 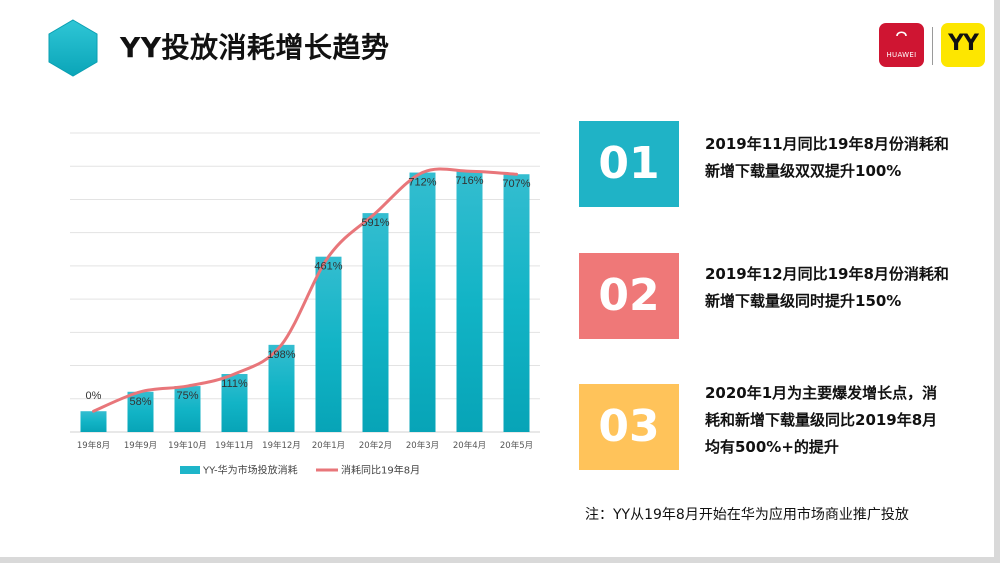 What do you see at coordinates (281, 445) in the screenshot?
I see `x-tick-label: 19年12月` at bounding box center [281, 445].